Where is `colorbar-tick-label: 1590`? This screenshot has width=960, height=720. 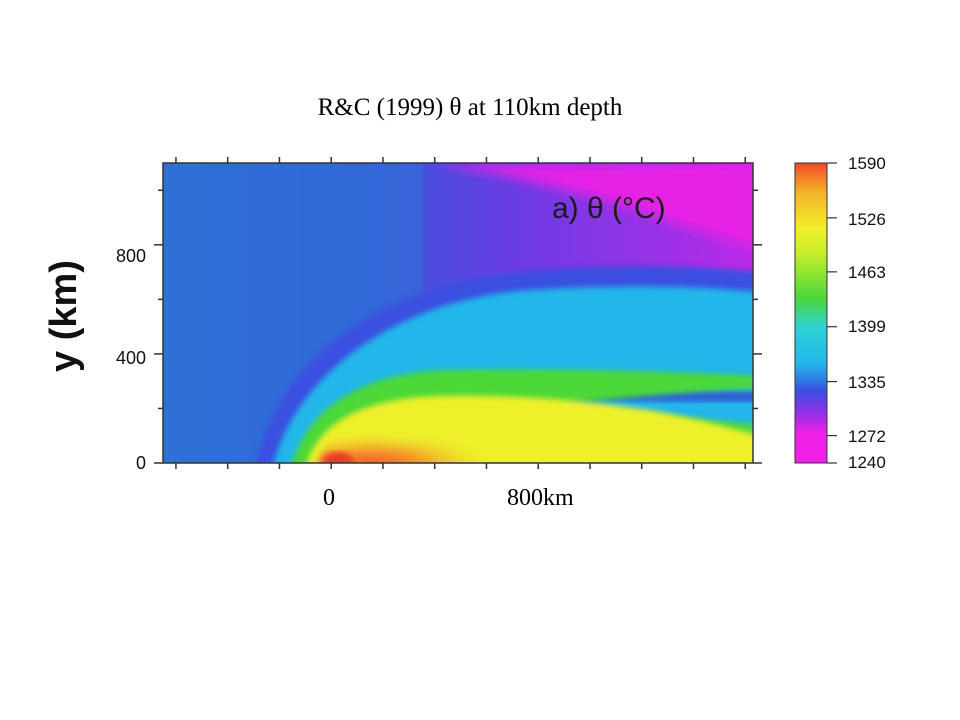 colorbar-tick-label: 1590 is located at coordinates (867, 163).